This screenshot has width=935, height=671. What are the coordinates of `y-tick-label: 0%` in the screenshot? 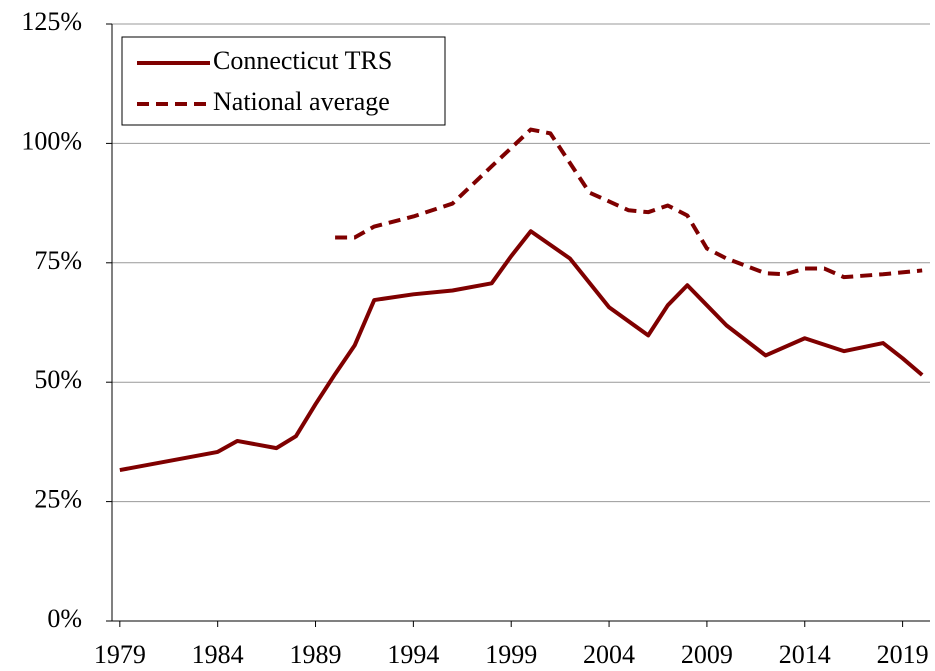 It's located at (64, 618).